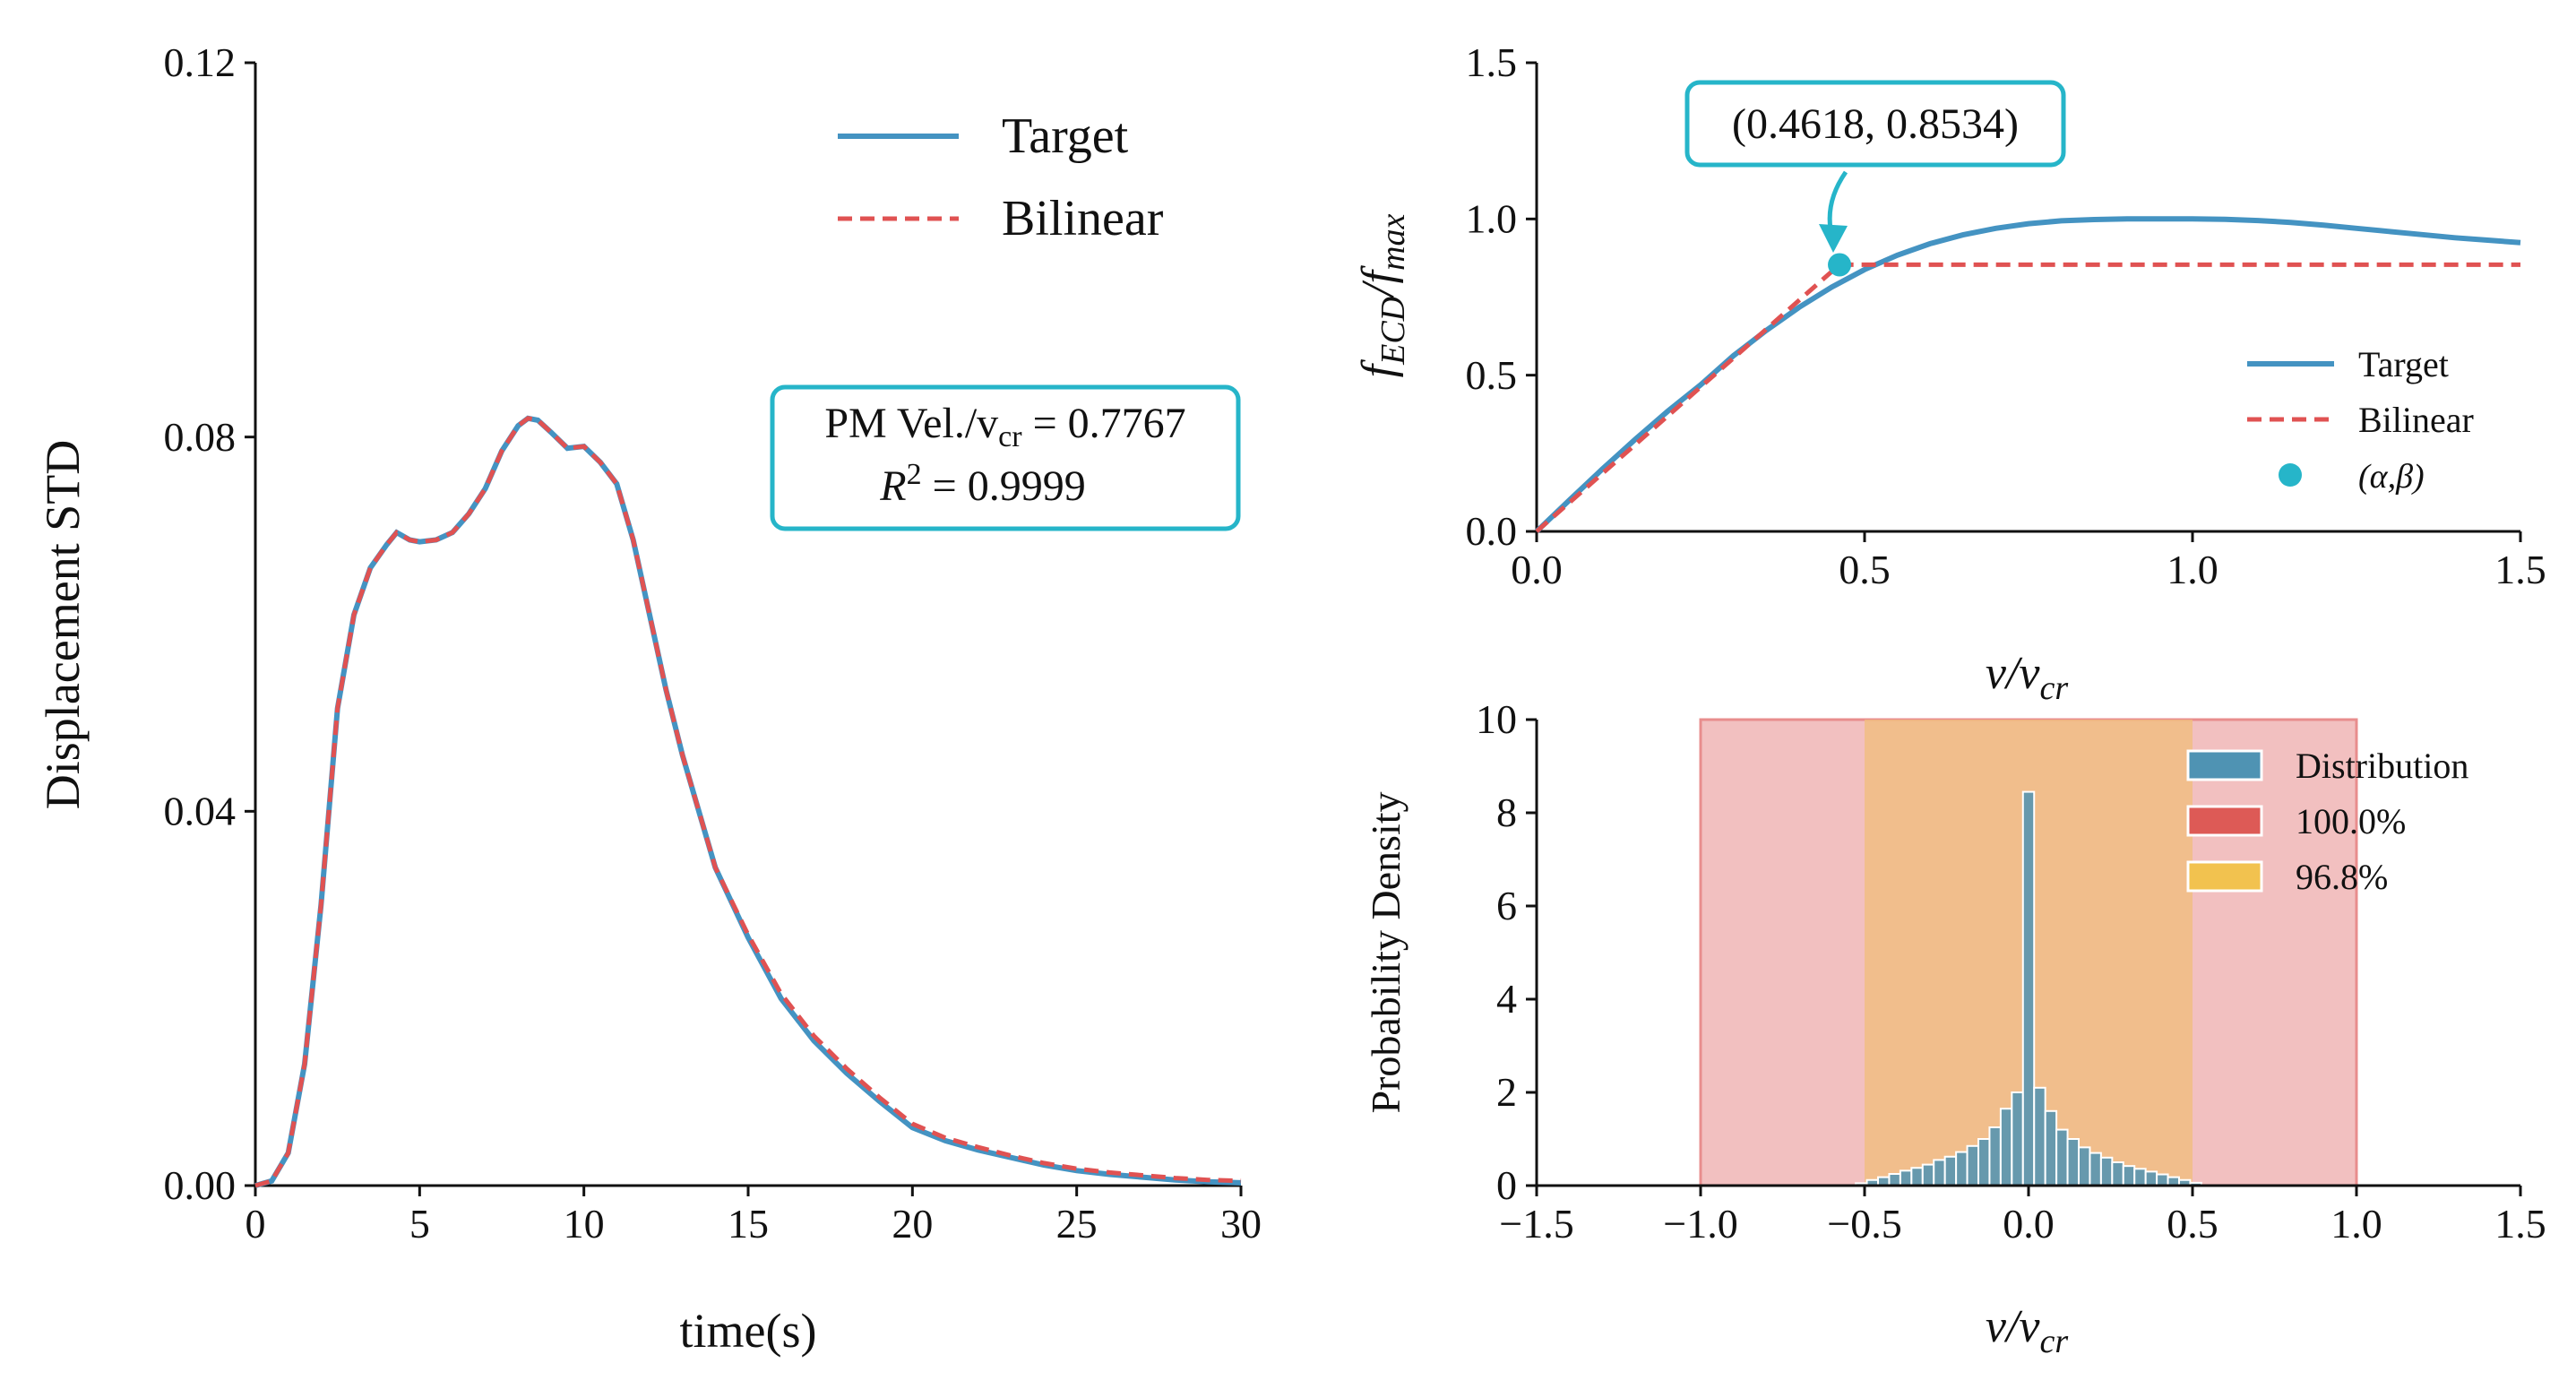 The image size is (2576, 1389). What do you see at coordinates (1077, 1224) in the screenshot?
I see `x-tick-label: 25` at bounding box center [1077, 1224].